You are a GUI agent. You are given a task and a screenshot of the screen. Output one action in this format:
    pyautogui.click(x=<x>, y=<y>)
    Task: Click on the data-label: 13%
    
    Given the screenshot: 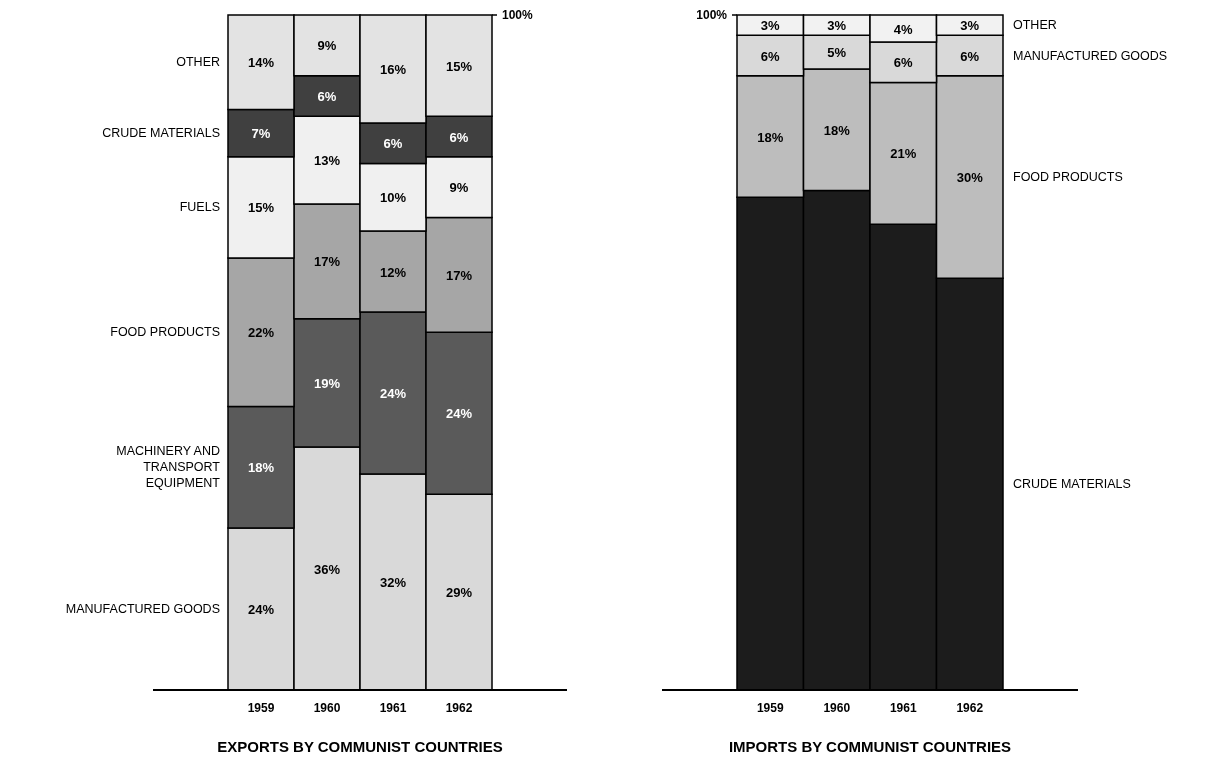 What is the action you would take?
    pyautogui.click(x=327, y=161)
    